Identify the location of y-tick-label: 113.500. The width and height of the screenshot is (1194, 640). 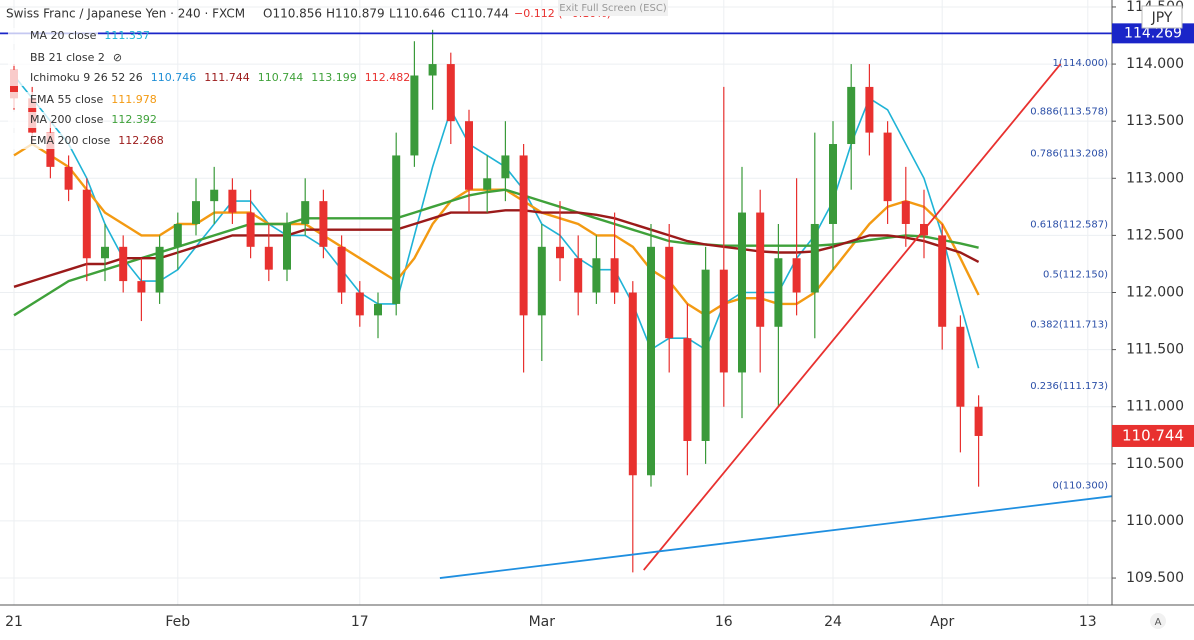
(1155, 121).